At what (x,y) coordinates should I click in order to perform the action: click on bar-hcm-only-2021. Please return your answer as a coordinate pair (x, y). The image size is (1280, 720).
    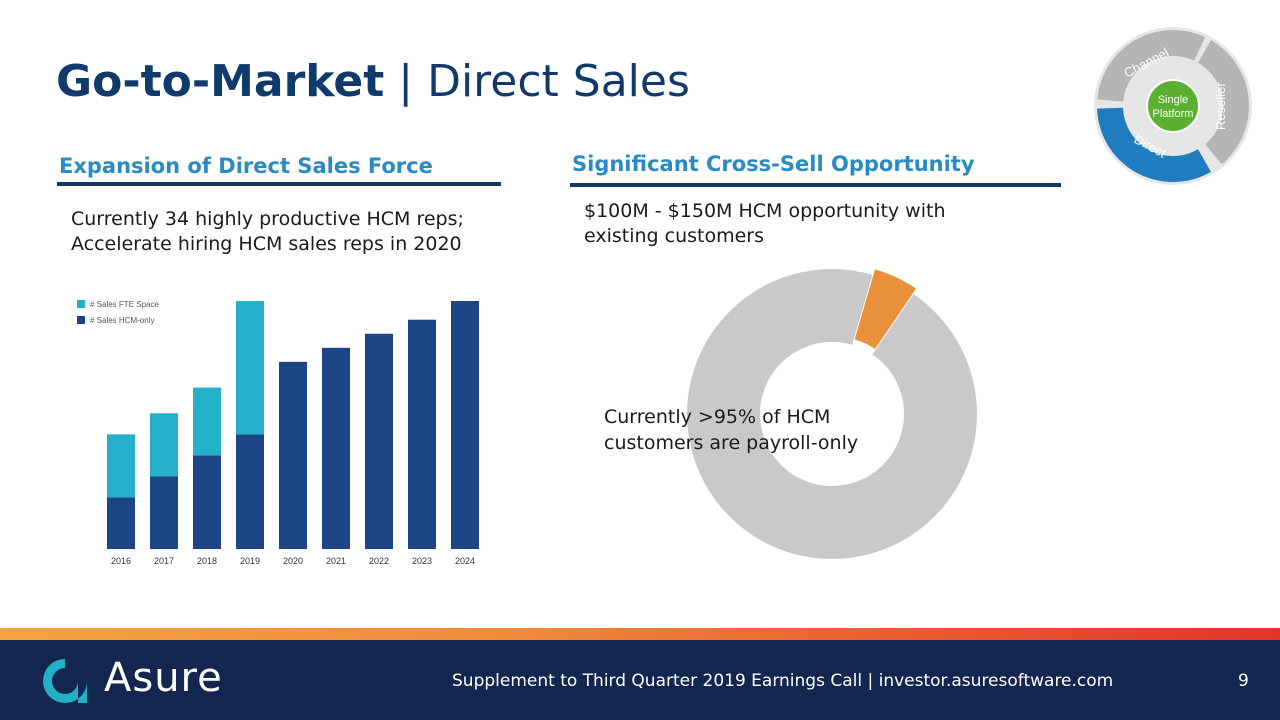
    Looking at the image, I should click on (336, 448).